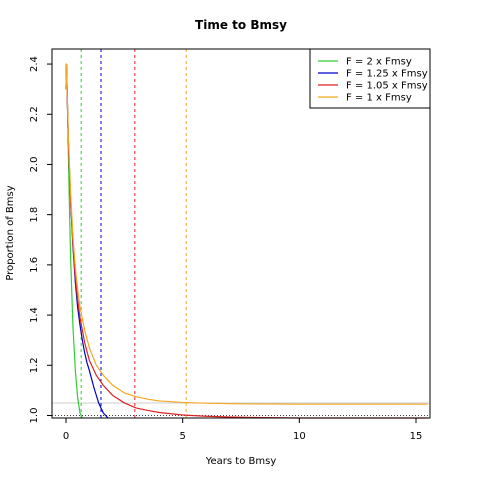 This screenshot has width=480, height=480. Describe the element at coordinates (299, 436) in the screenshot. I see `x-tick-label: 10` at that location.